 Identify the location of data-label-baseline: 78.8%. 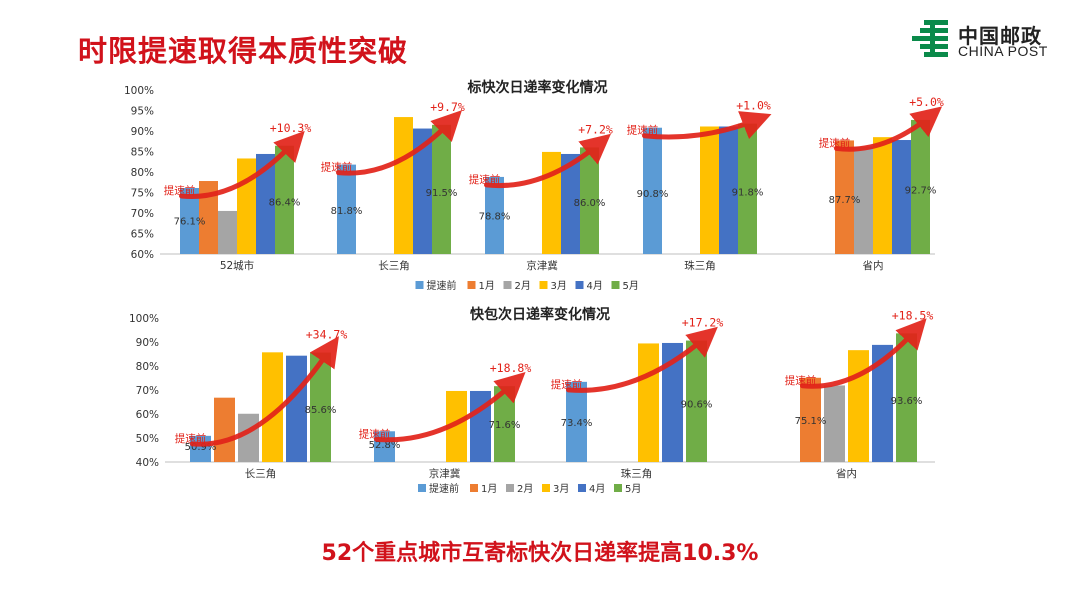
(495, 216).